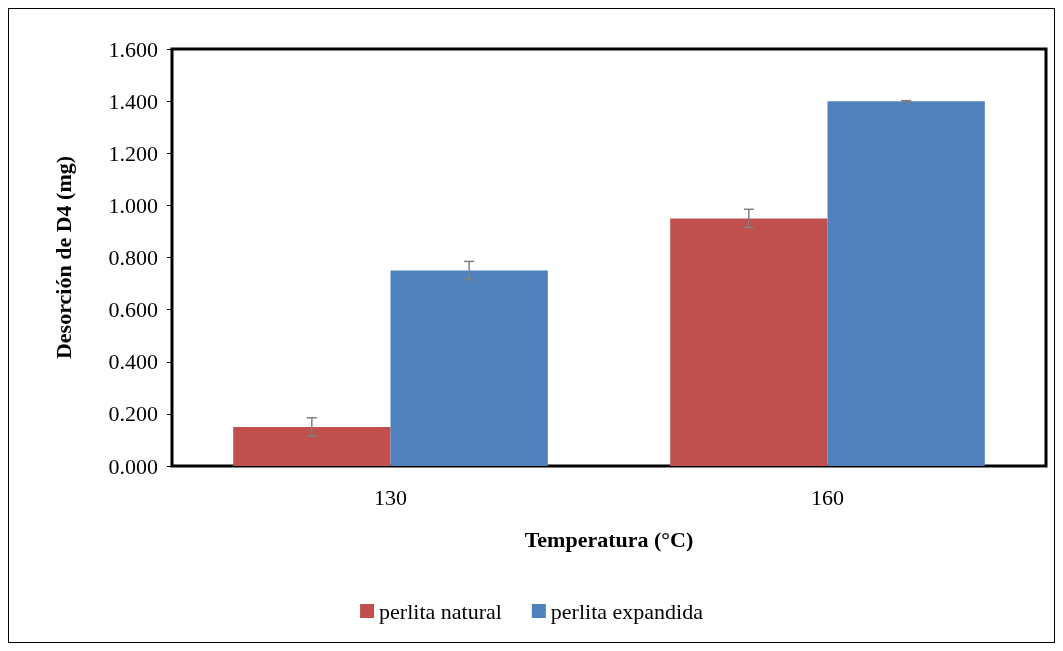 This screenshot has height=651, width=1063. I want to click on legend-label: perlita expandida, so click(627, 611).